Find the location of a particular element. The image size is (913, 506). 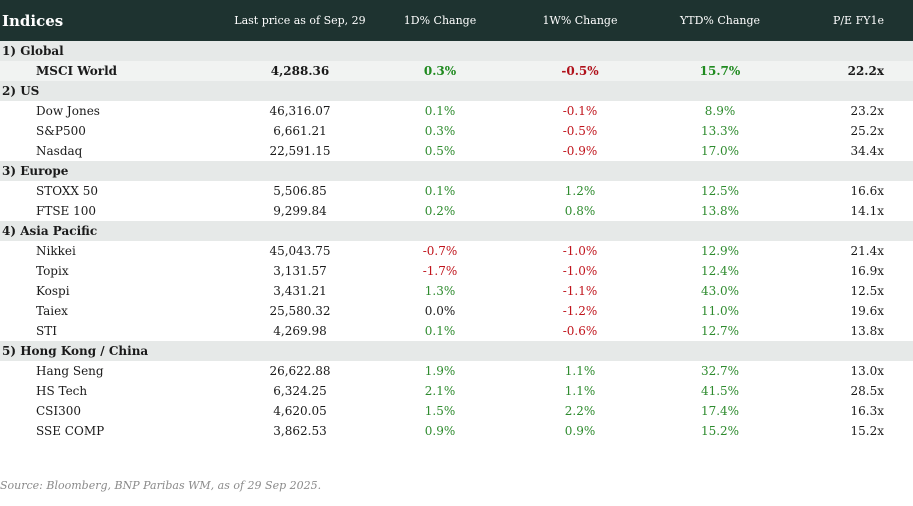

header-price: Last price as of Sep, 29 is located at coordinates (300, 20).